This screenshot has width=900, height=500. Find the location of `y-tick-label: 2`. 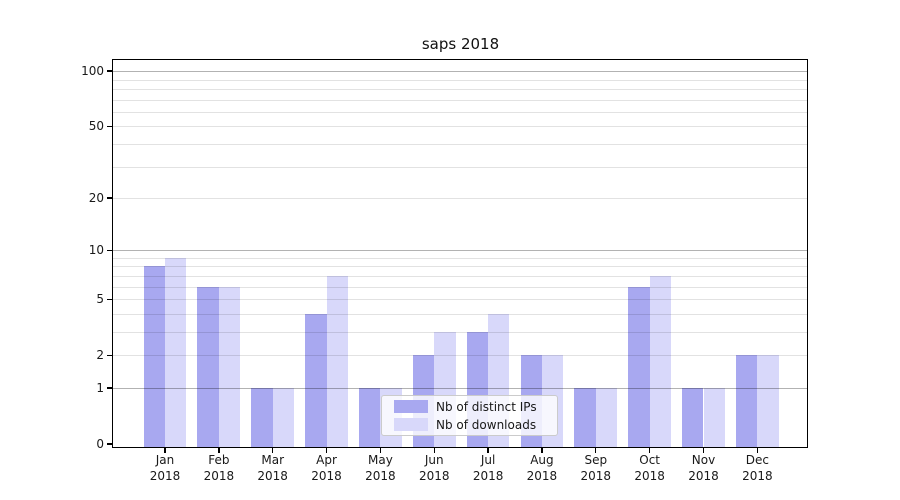

y-tick-label: 2 is located at coordinates (100, 355).